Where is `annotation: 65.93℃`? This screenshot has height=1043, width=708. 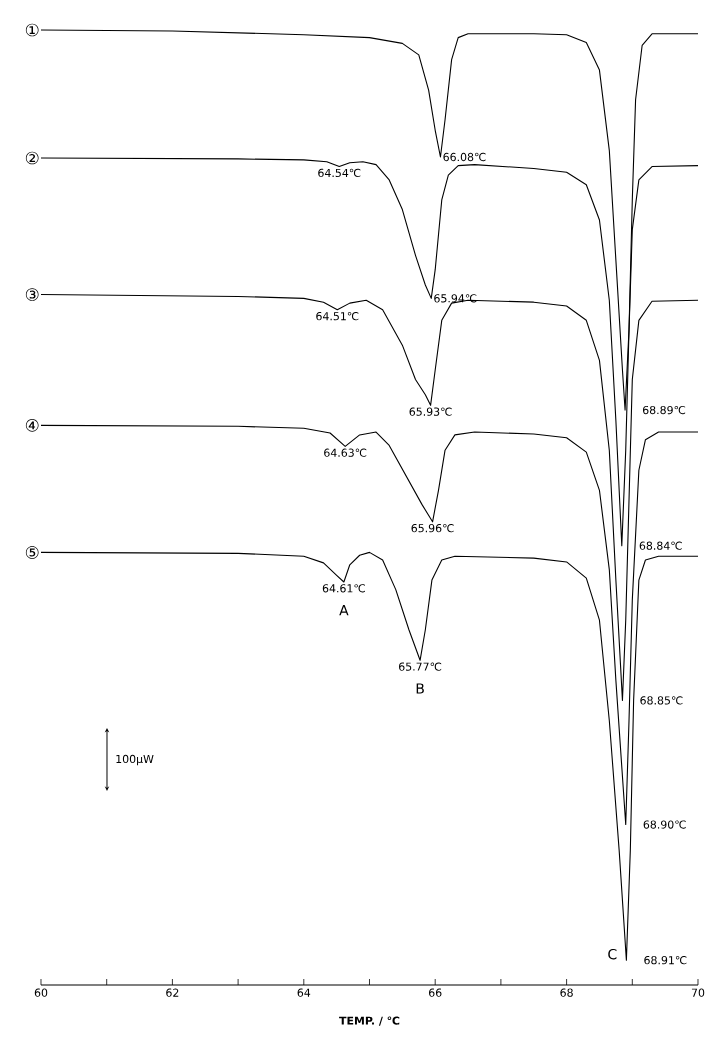 annotation: 65.93℃ is located at coordinates (430, 411).